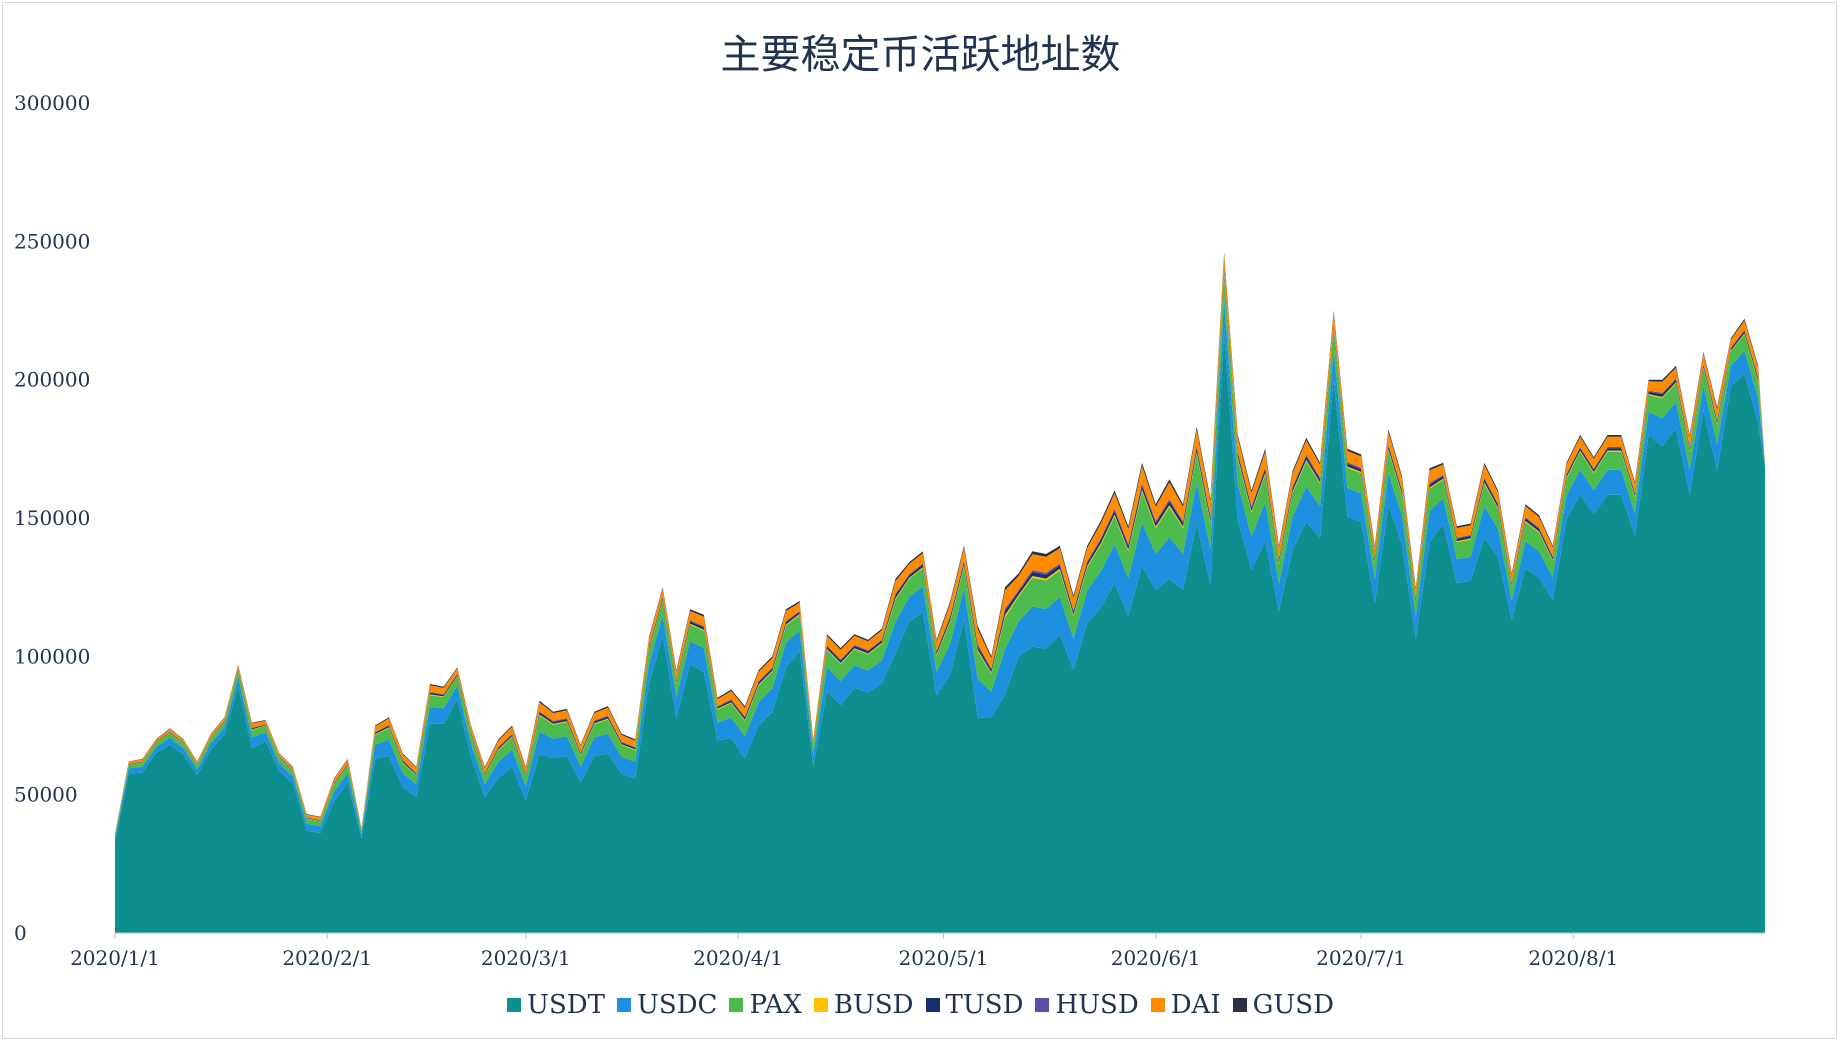 The image size is (1841, 1043). What do you see at coordinates (1293, 1005) in the screenshot?
I see `legend-label: GUSD` at bounding box center [1293, 1005].